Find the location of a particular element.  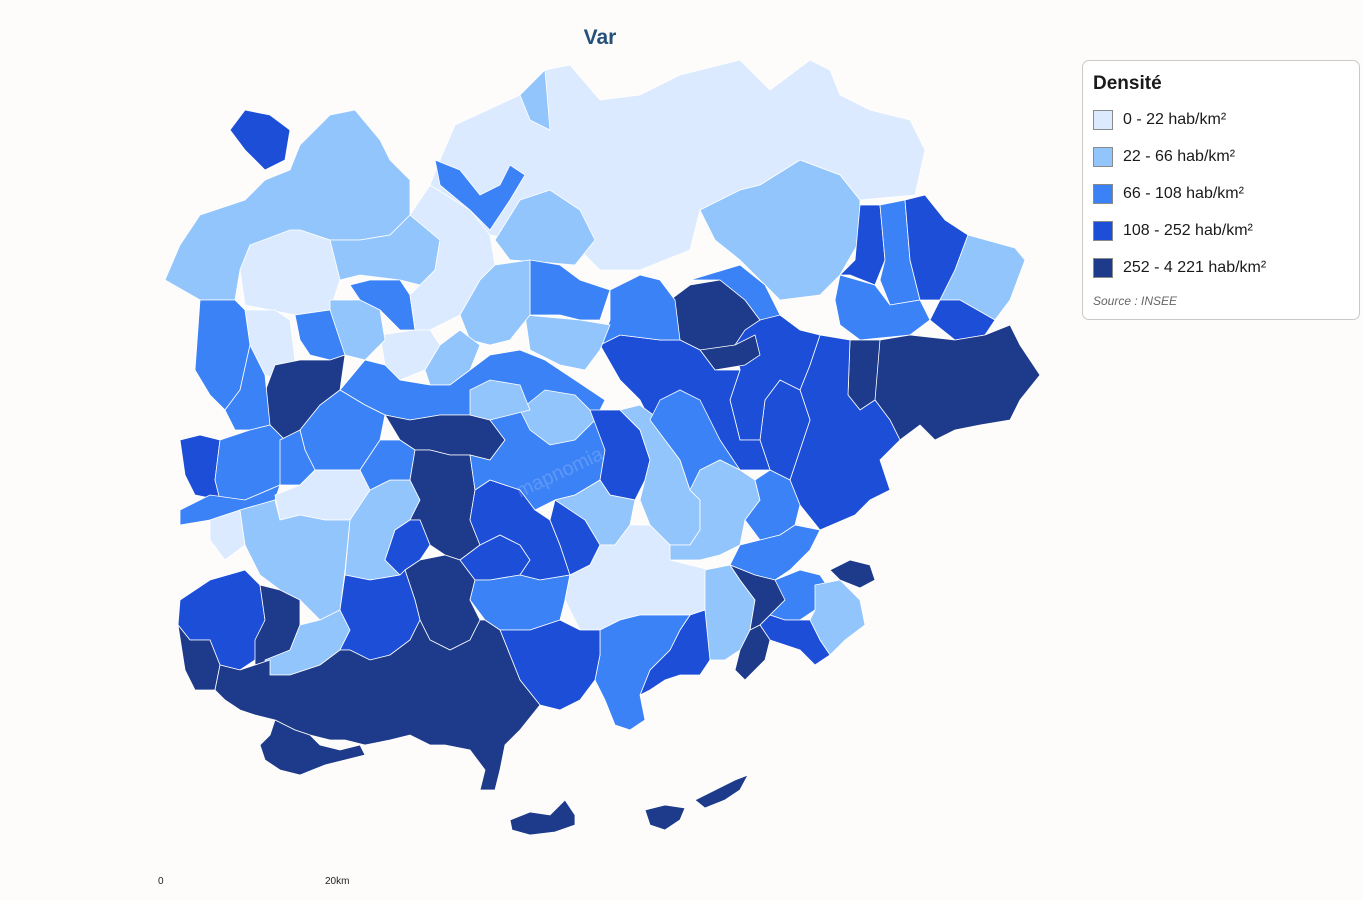

legend-item: 252 - 4 221 hab/km² is located at coordinates (1221, 267).